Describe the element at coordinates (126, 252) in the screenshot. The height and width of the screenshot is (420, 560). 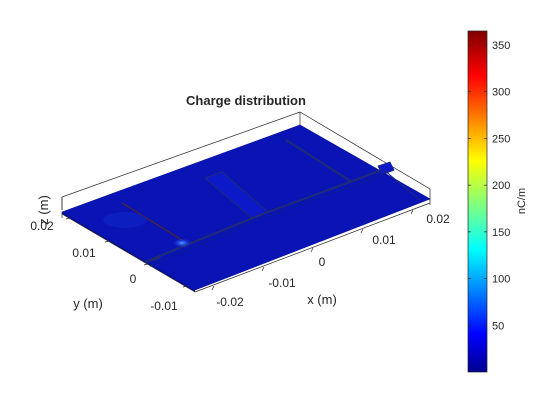
I see `y-tick-marks` at that location.